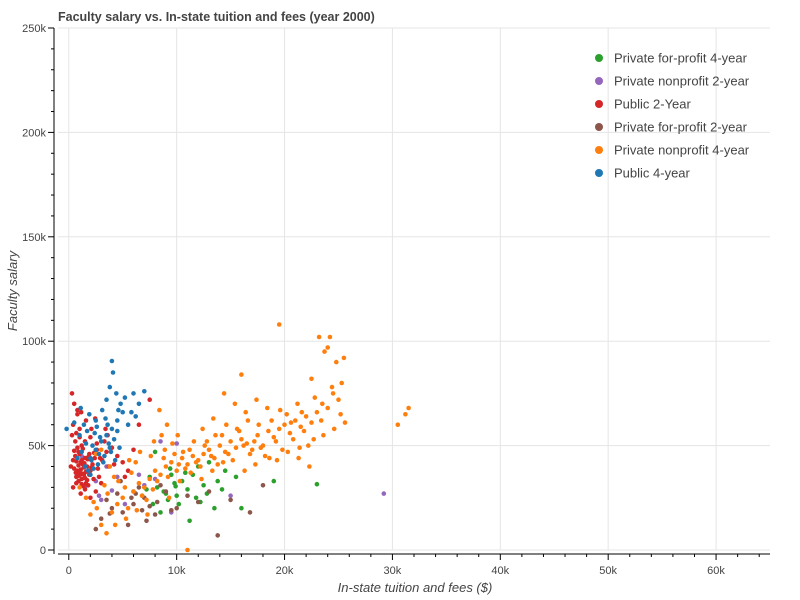 The image size is (800, 600). I want to click on legend-item: Private for-profit 2-year, so click(671, 127).